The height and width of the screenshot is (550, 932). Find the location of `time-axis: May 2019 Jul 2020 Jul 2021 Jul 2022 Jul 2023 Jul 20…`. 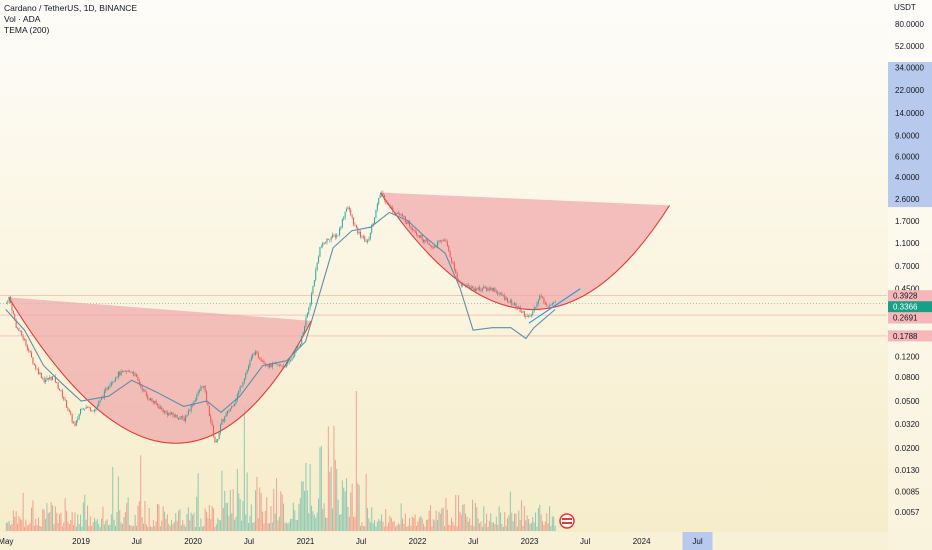

time-axis: May 2019 Jul 2020 Jul 2021 Jul 2022 Jul 2023 Jul 20… is located at coordinates (444, 541).